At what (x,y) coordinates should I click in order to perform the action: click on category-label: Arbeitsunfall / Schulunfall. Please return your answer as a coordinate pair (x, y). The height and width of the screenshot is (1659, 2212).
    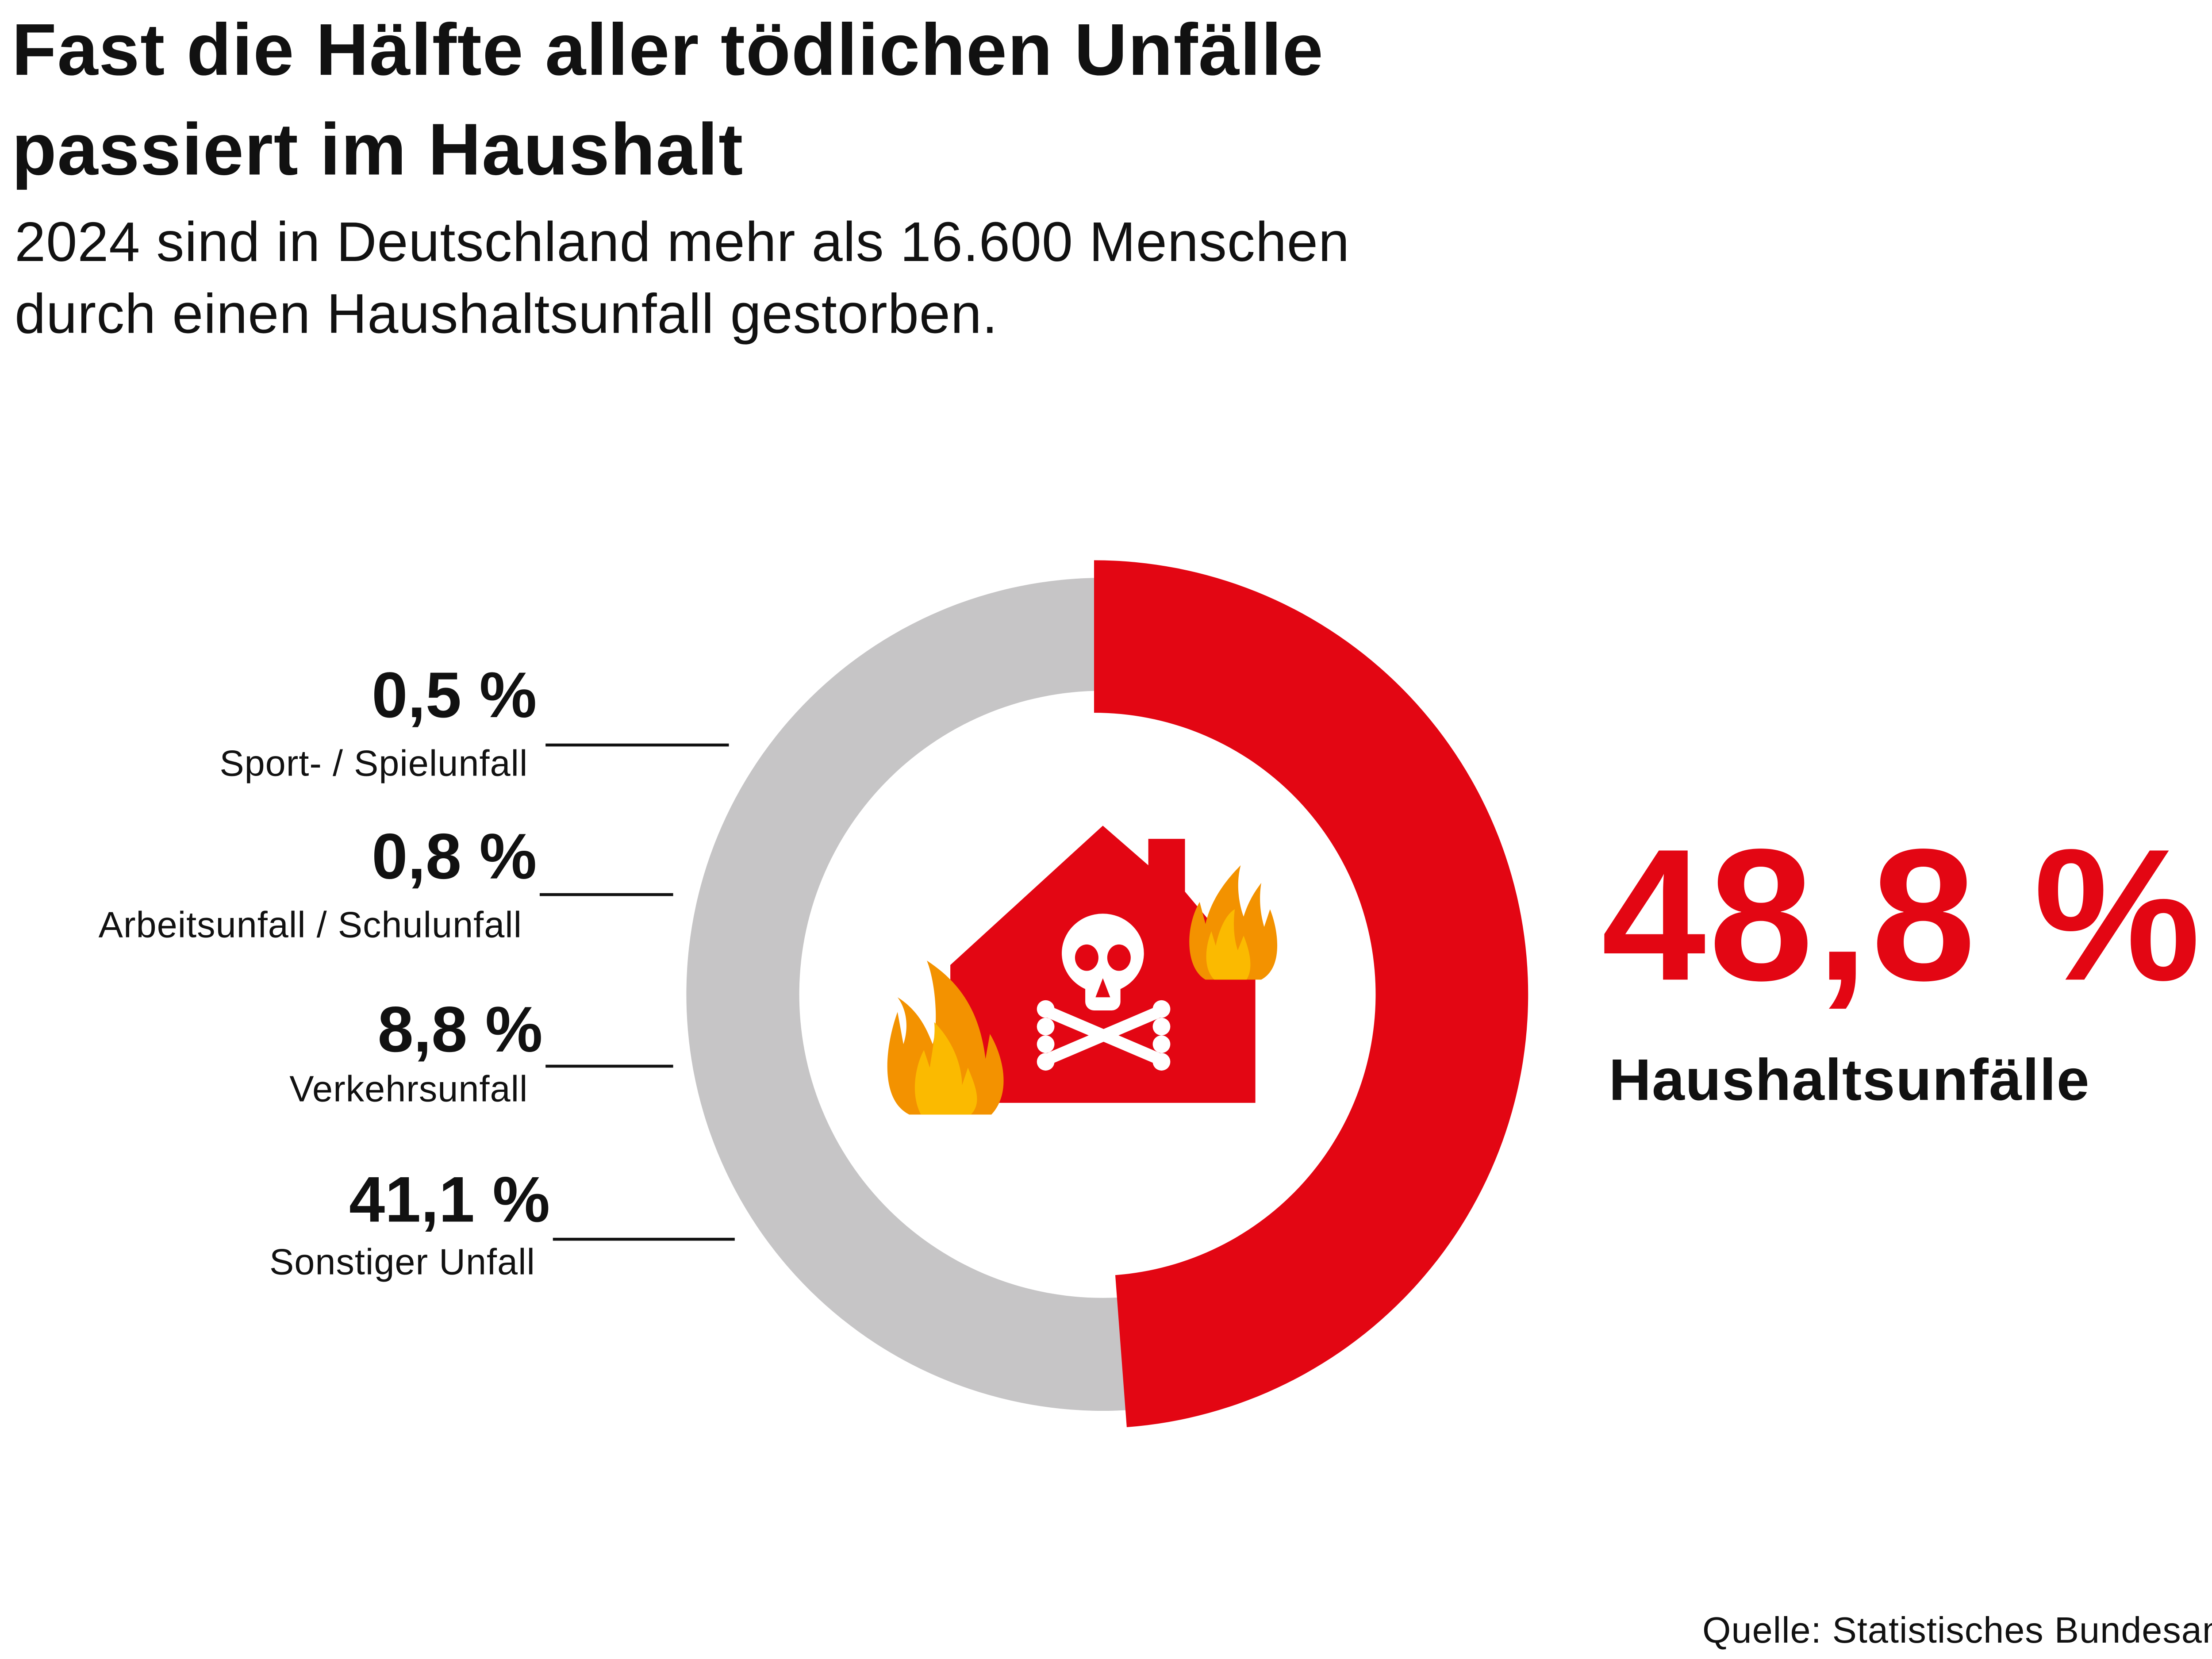
    Looking at the image, I should click on (310, 925).